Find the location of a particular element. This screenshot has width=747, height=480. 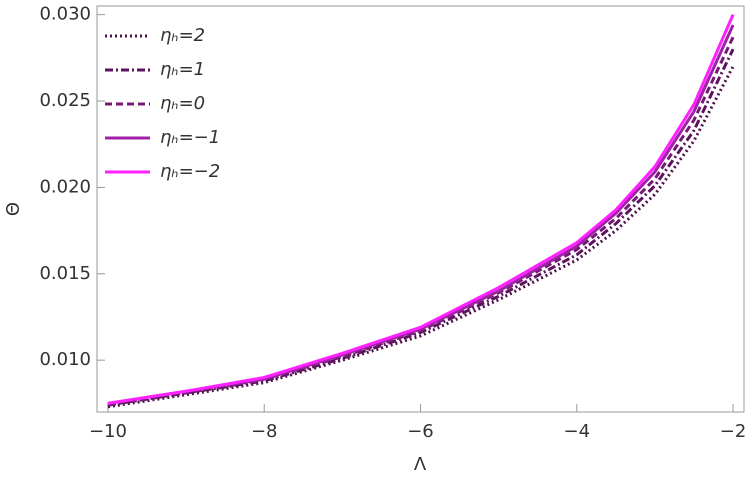

y-axis-label: Θ is located at coordinates (13, 209).